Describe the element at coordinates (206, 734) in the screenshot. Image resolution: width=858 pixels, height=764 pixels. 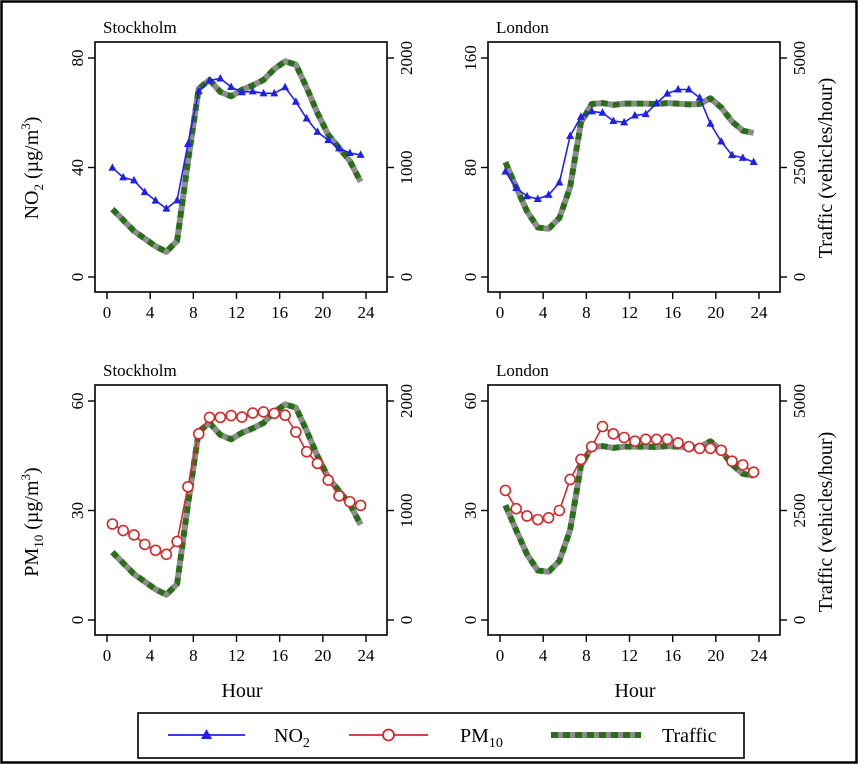
I see `legend-no2-marker` at that location.